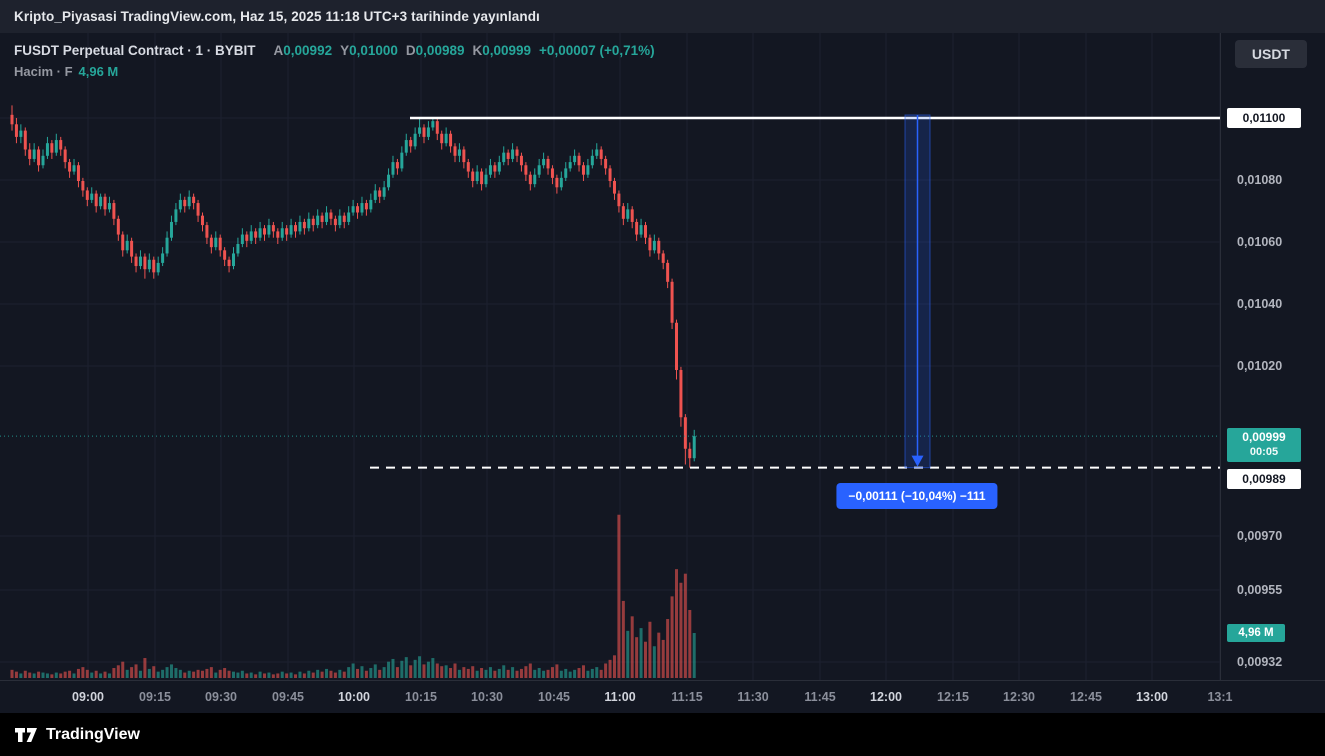  What do you see at coordinates (88, 697) in the screenshot?
I see `time-tick: 09:00` at bounding box center [88, 697].